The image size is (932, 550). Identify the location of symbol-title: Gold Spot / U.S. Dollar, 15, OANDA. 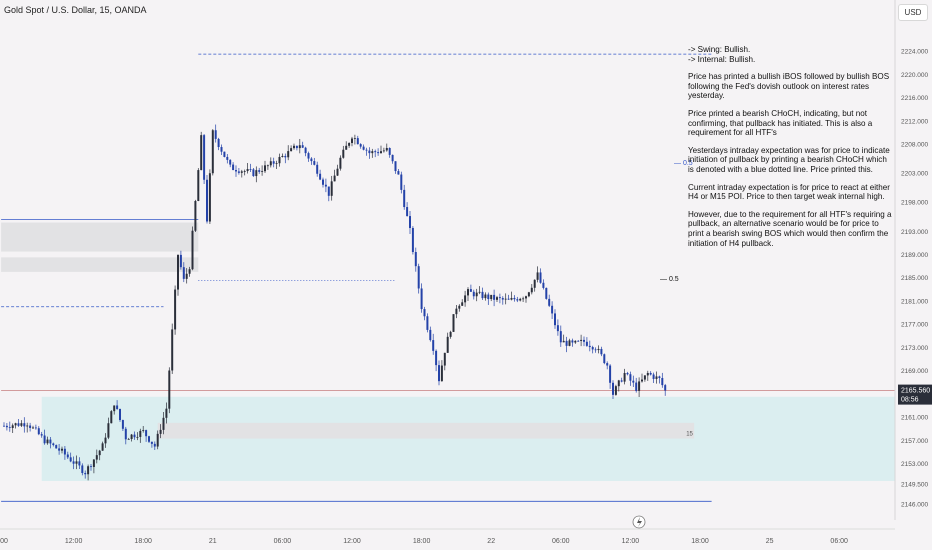
(75, 10).